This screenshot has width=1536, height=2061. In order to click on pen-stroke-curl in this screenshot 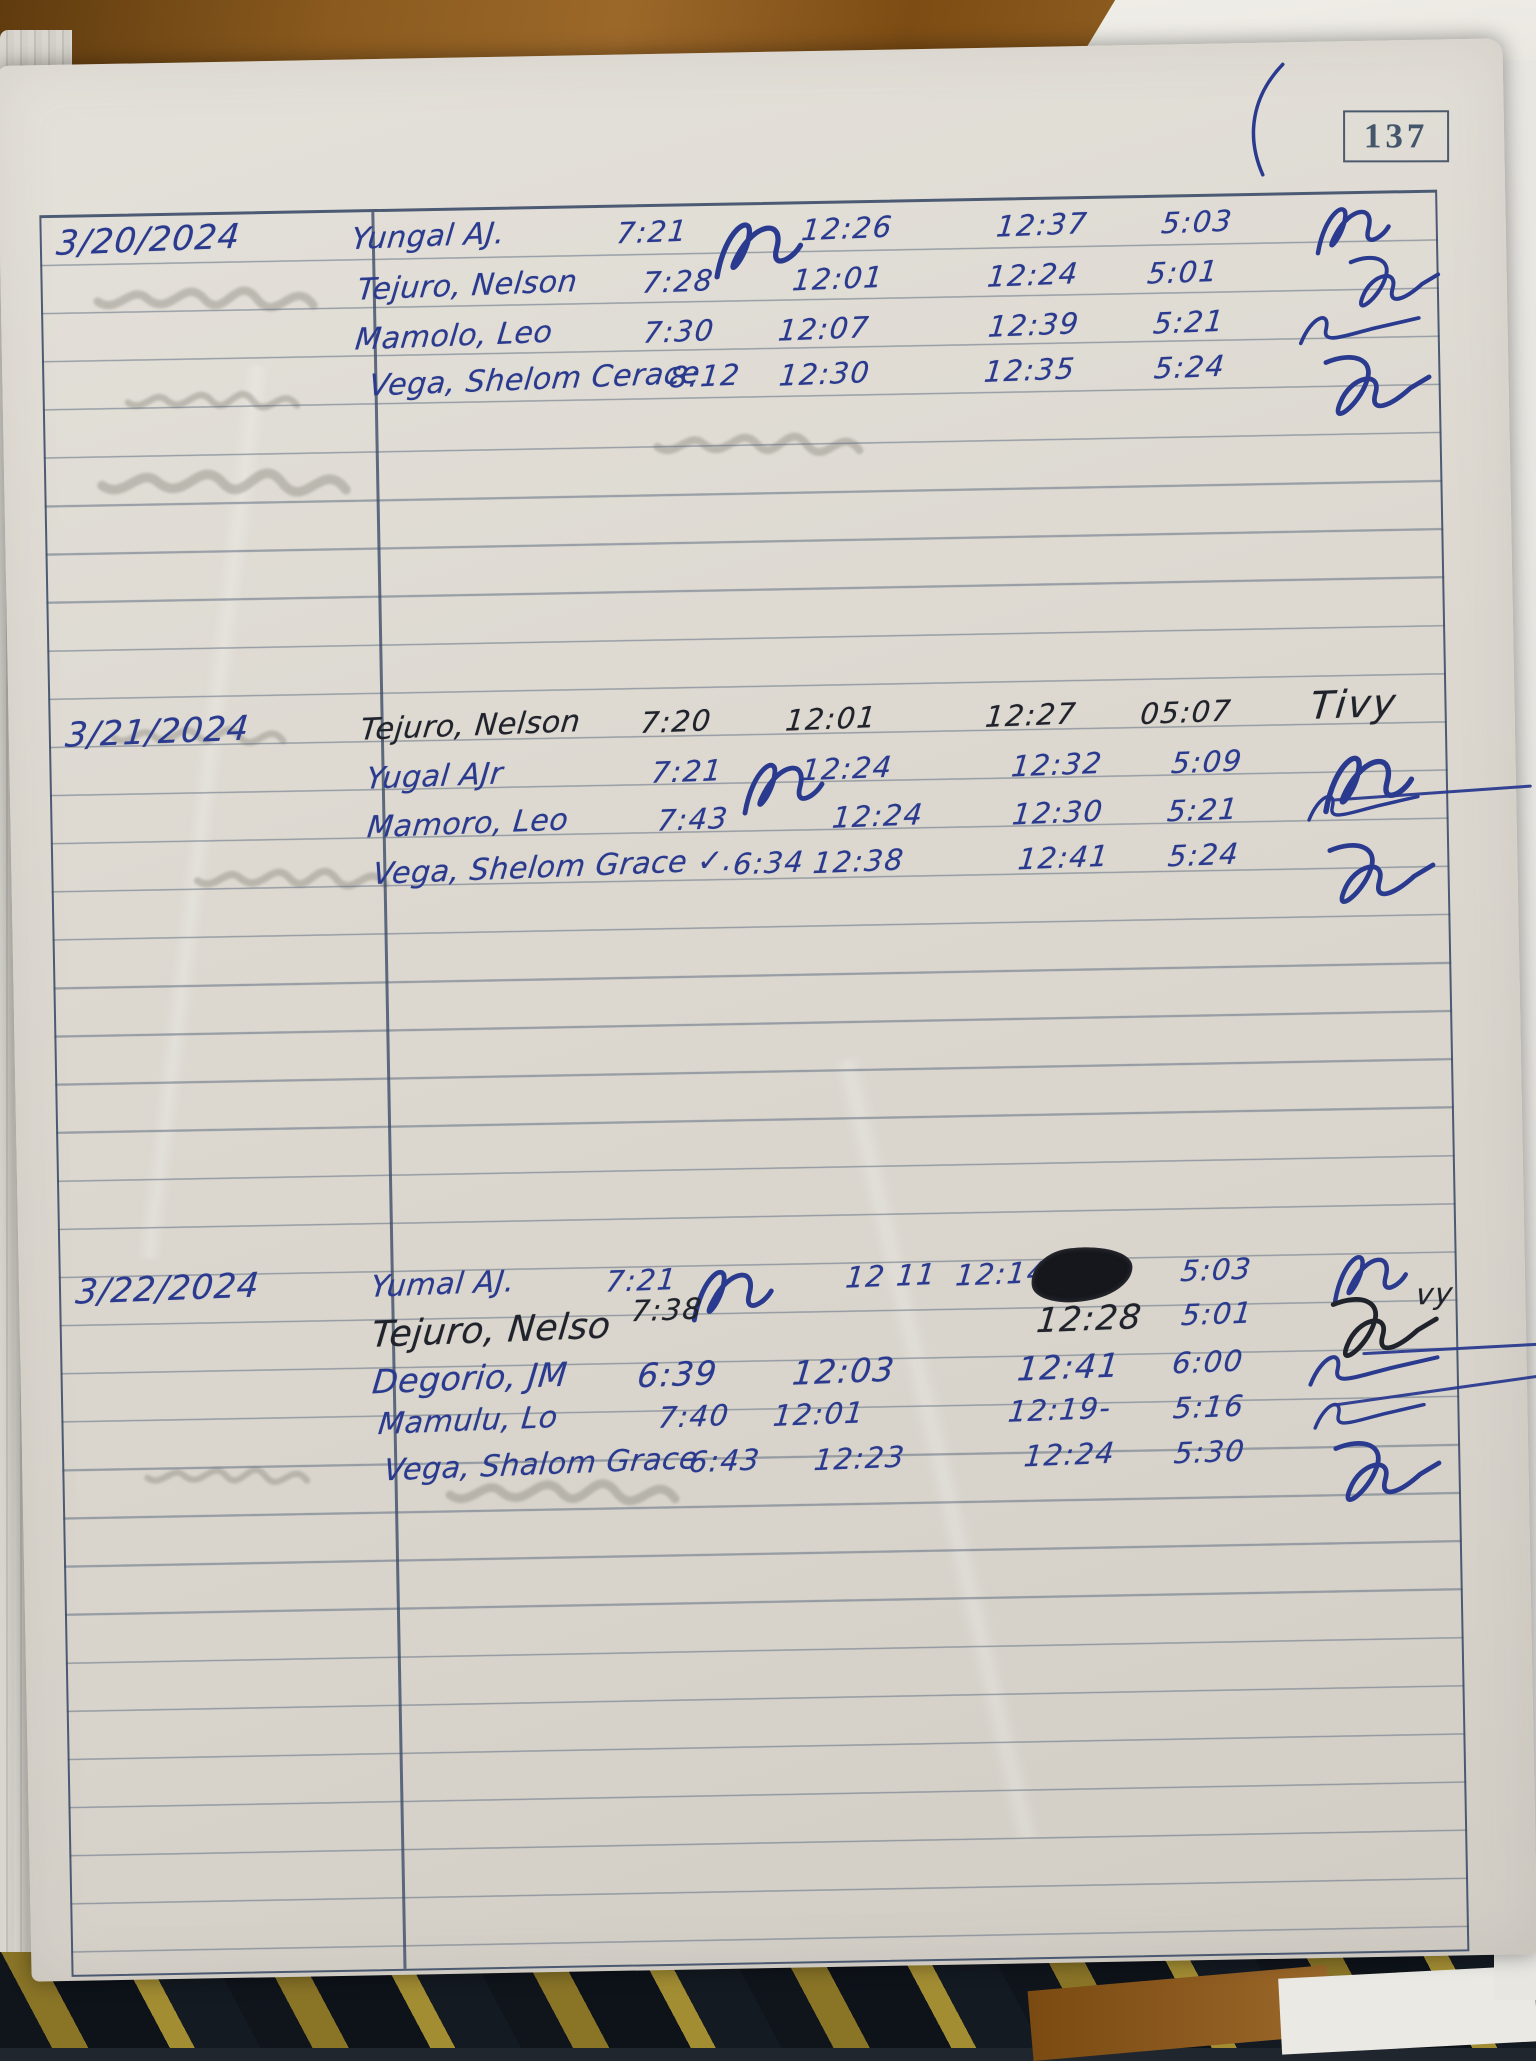, I will do `click(1263, 123)`.